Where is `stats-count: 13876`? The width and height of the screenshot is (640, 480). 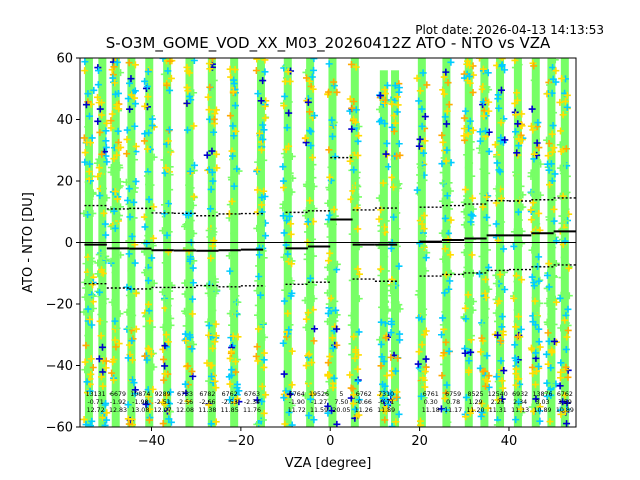
stats-count: 13876 is located at coordinates (542, 394).